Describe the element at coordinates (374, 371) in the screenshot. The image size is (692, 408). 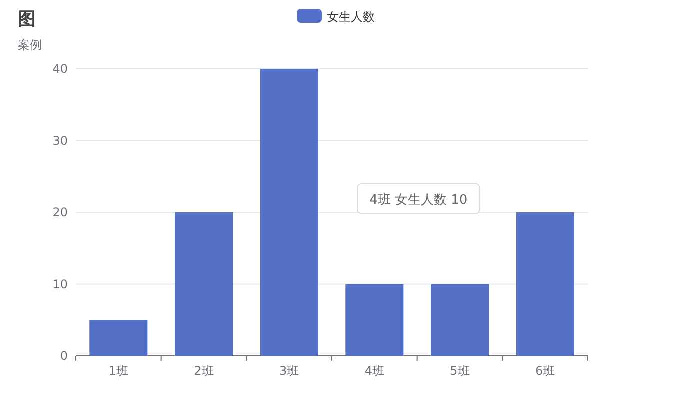
I see `x-tick-label: 4班` at that location.